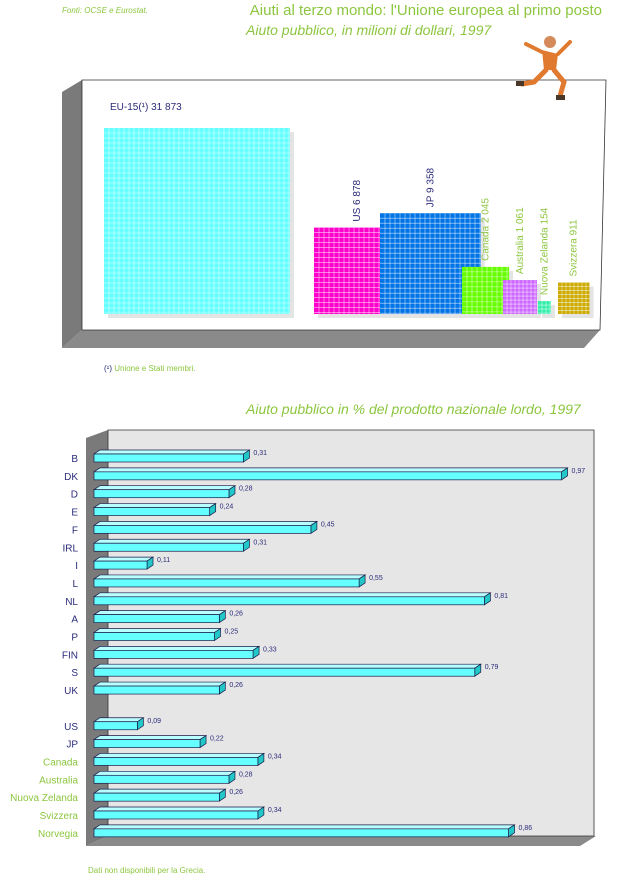 This screenshot has width=642, height=877. I want to click on category-label-l: L, so click(75, 584).